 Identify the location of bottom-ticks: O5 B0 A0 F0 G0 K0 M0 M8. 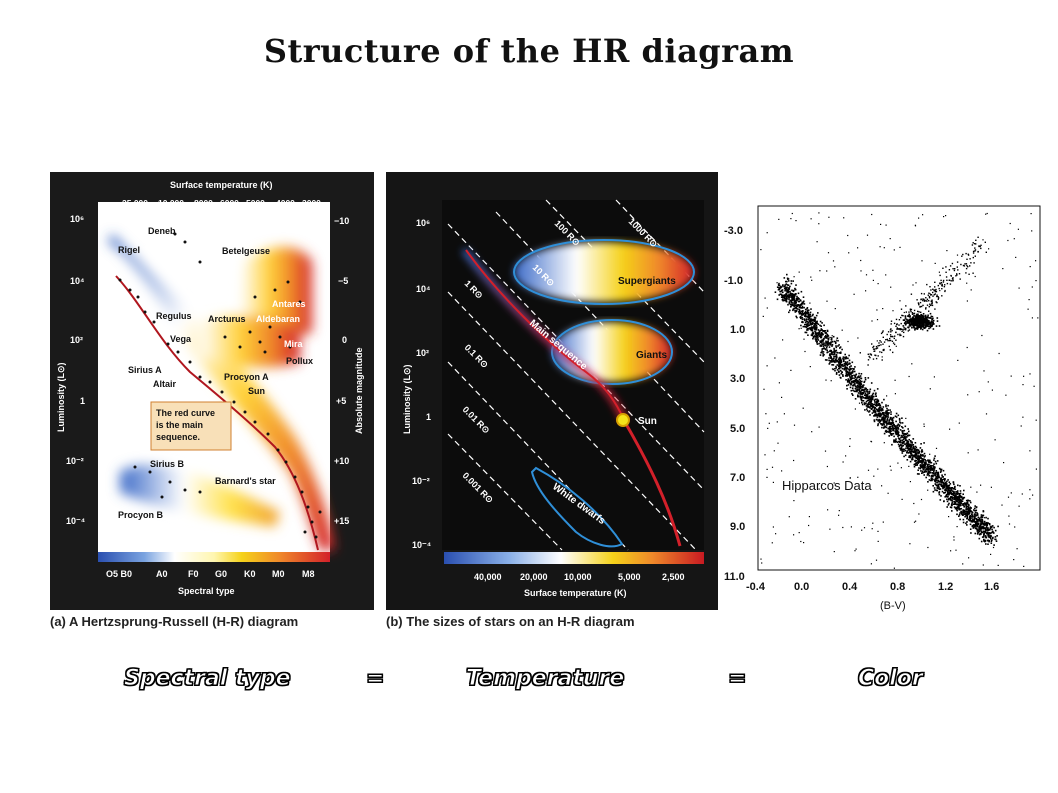
(210, 574).